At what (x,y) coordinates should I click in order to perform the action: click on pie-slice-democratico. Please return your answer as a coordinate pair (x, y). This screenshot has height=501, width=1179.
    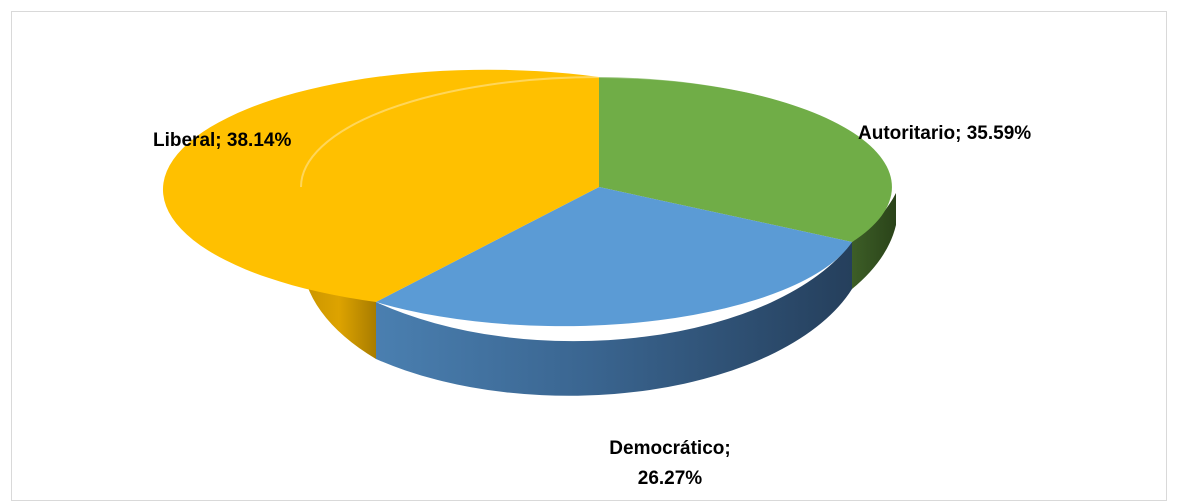
    Looking at the image, I should click on (614, 257).